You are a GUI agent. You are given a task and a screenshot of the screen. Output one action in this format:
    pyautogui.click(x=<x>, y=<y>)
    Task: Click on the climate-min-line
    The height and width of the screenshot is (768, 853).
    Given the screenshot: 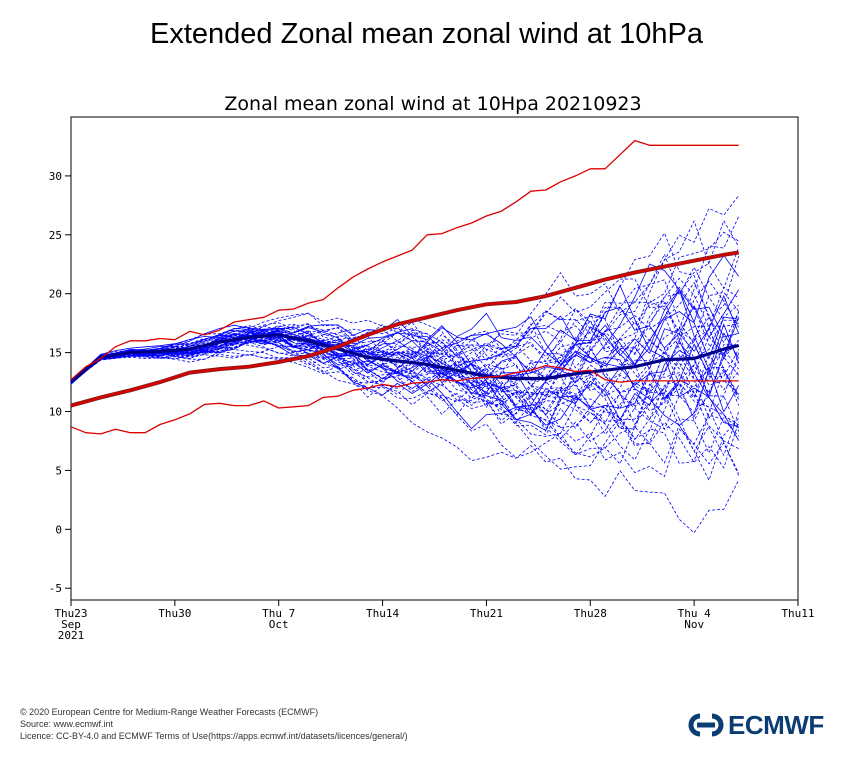 What is the action you would take?
    pyautogui.click(x=404, y=399)
    